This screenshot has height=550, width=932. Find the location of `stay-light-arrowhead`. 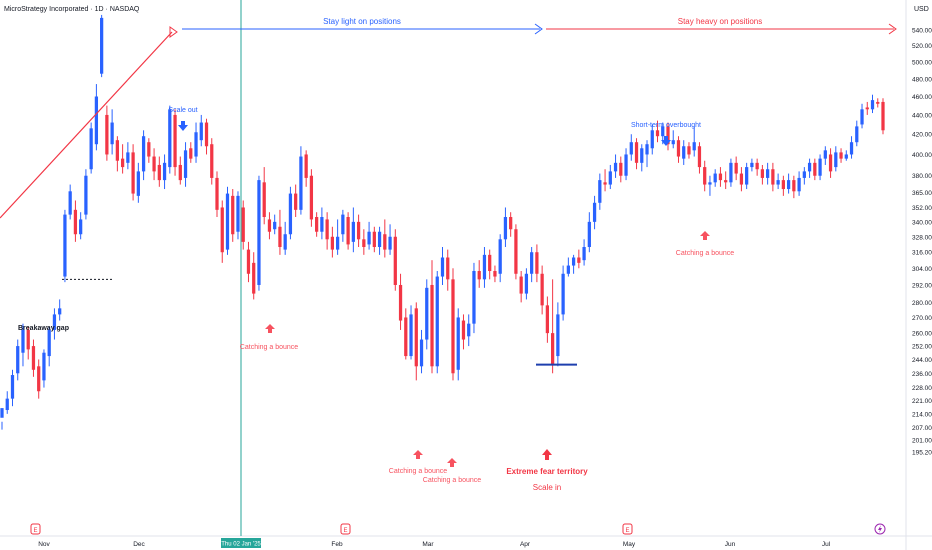

stay-light-arrowhead is located at coordinates (538, 29).